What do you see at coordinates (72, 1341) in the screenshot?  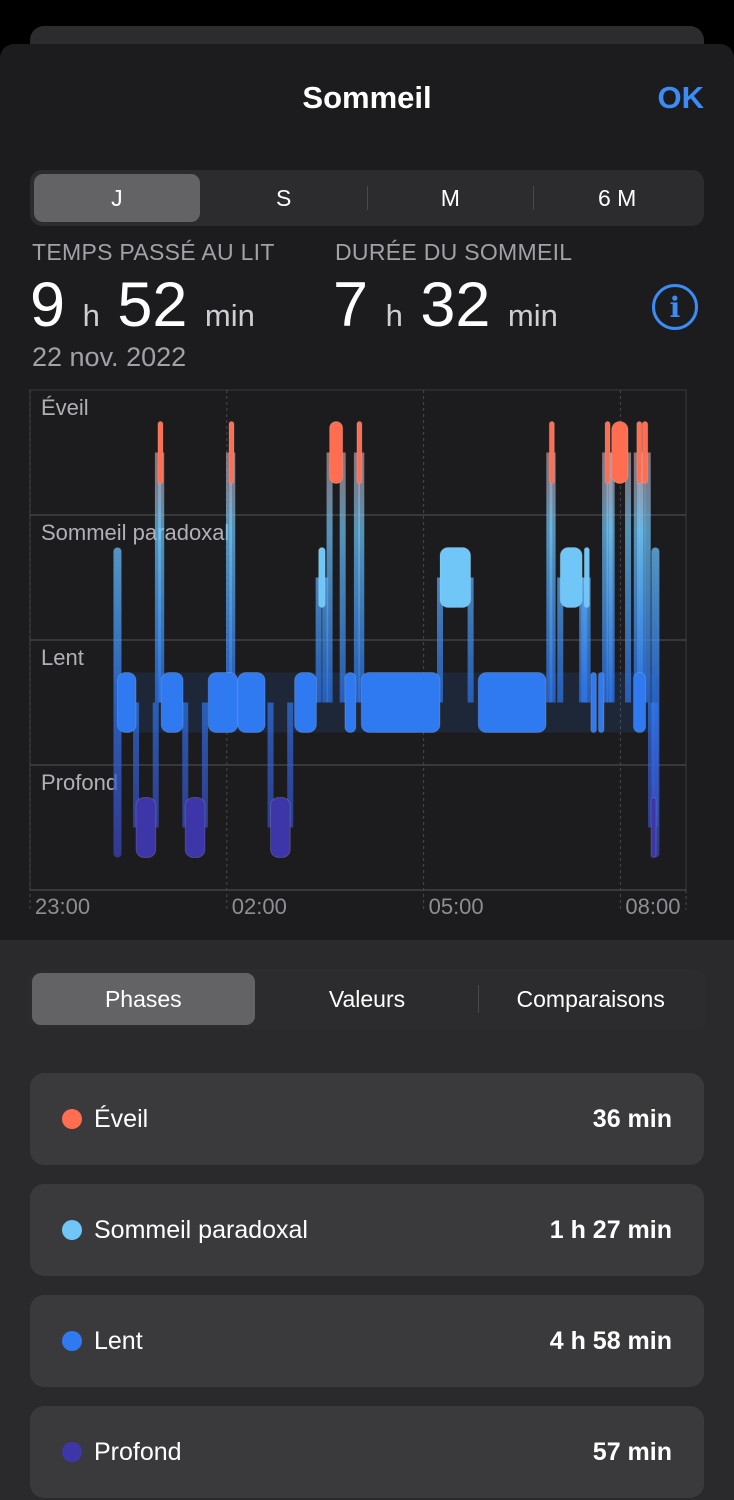 I see `core-dot-icon` at bounding box center [72, 1341].